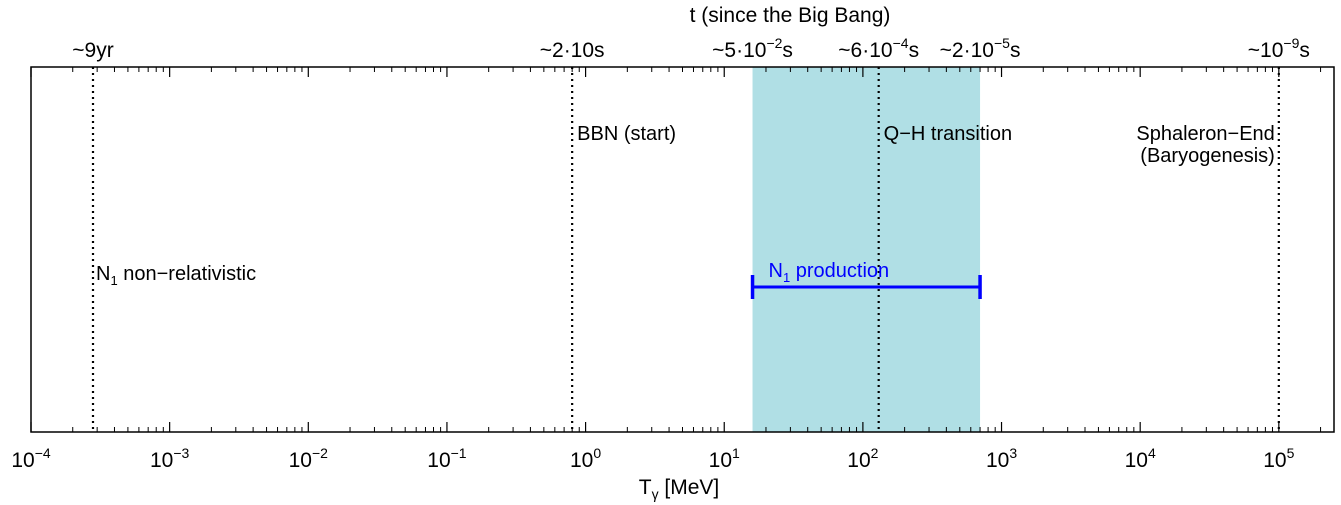 This screenshot has height=505, width=1341. I want to click on nonrelativistic-label: N1 non−relativistic, so click(176, 275).